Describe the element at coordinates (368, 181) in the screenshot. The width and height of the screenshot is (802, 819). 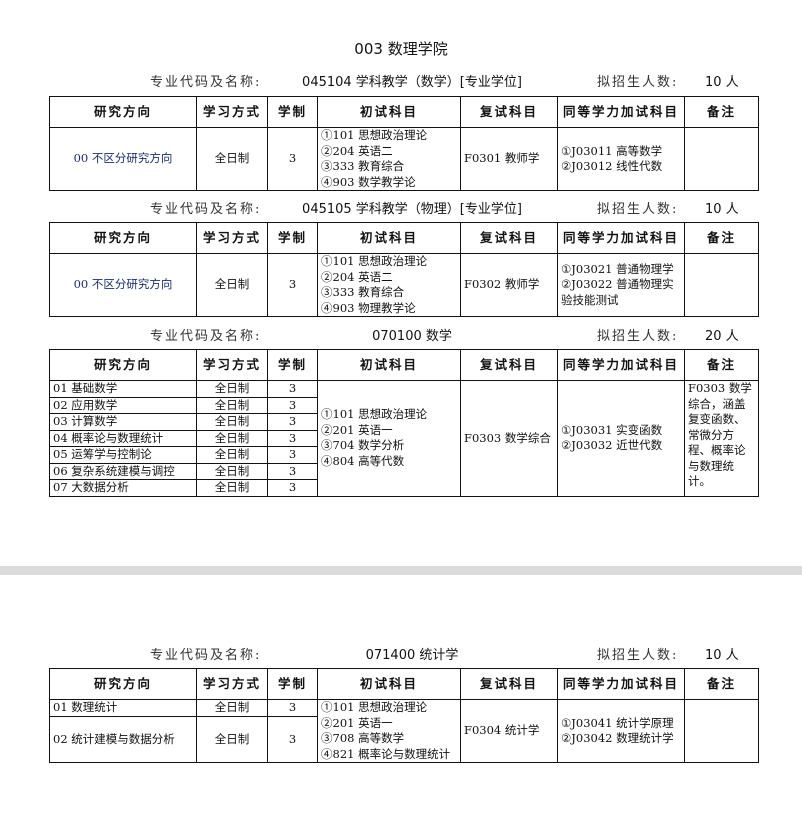
I see `exam-subject: ④903 数学教学论` at that location.